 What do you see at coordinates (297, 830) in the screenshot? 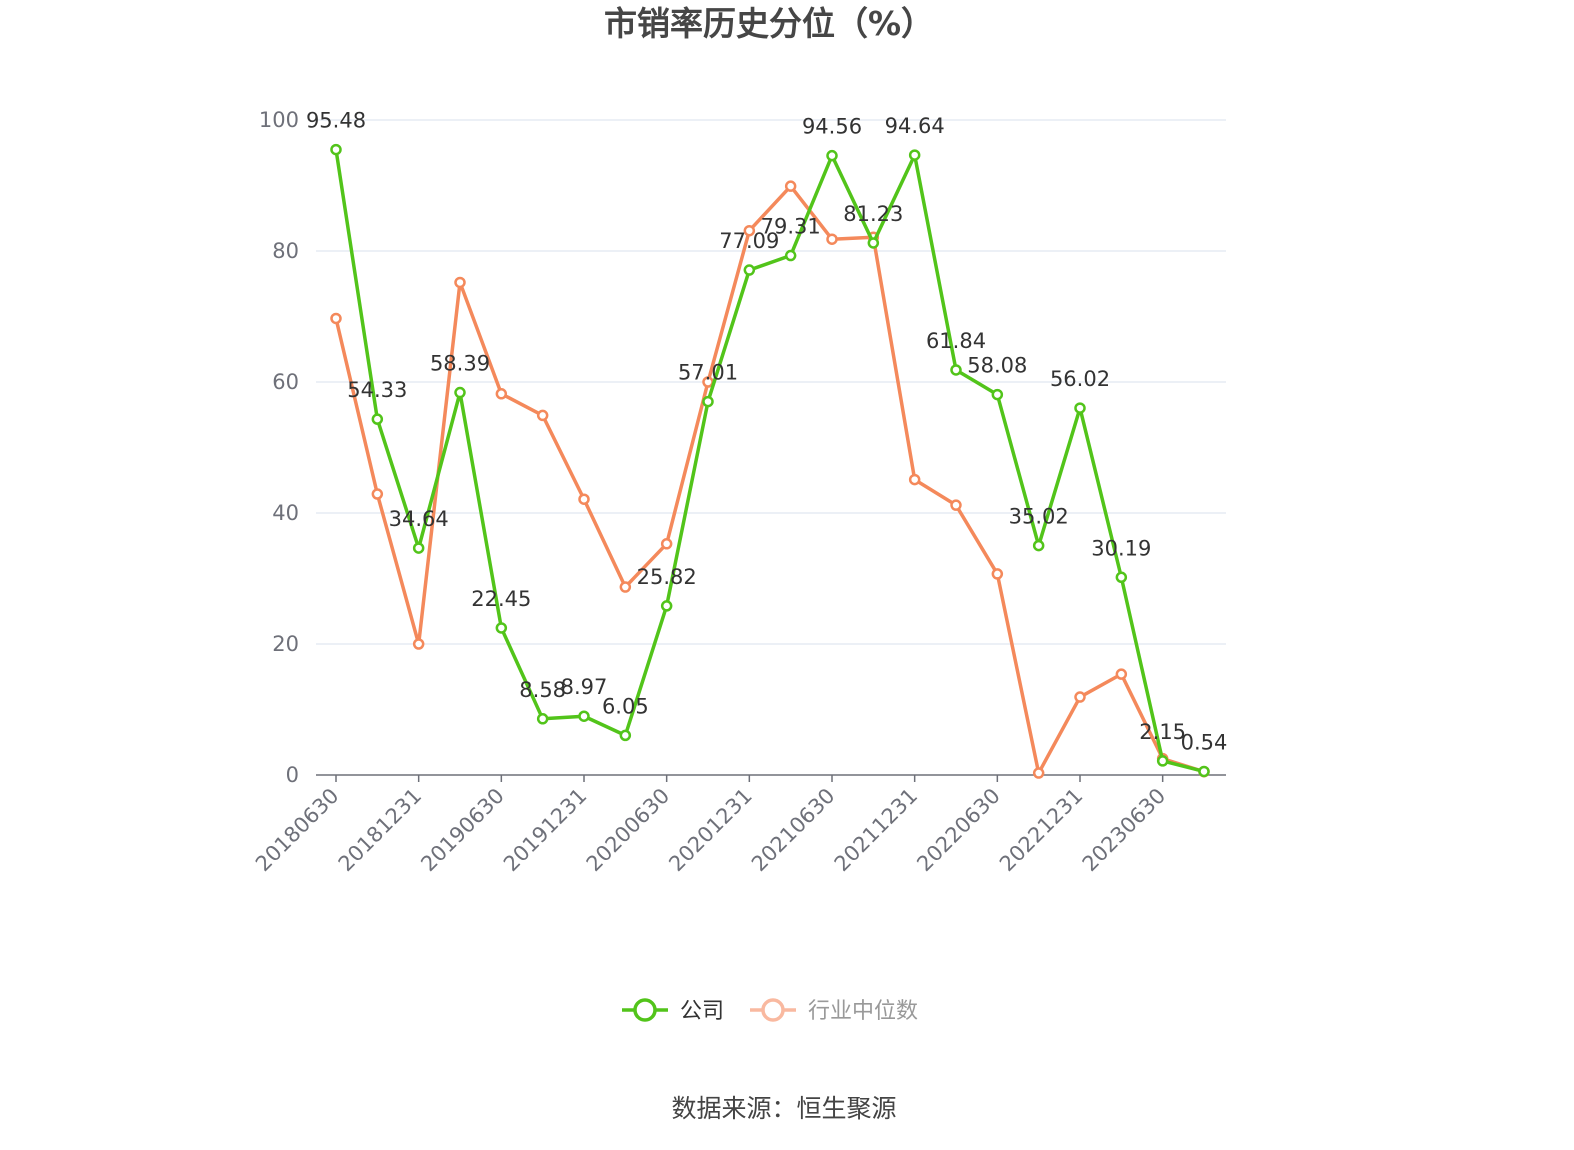
I see `x-tick-label: 20180630` at bounding box center [297, 830].